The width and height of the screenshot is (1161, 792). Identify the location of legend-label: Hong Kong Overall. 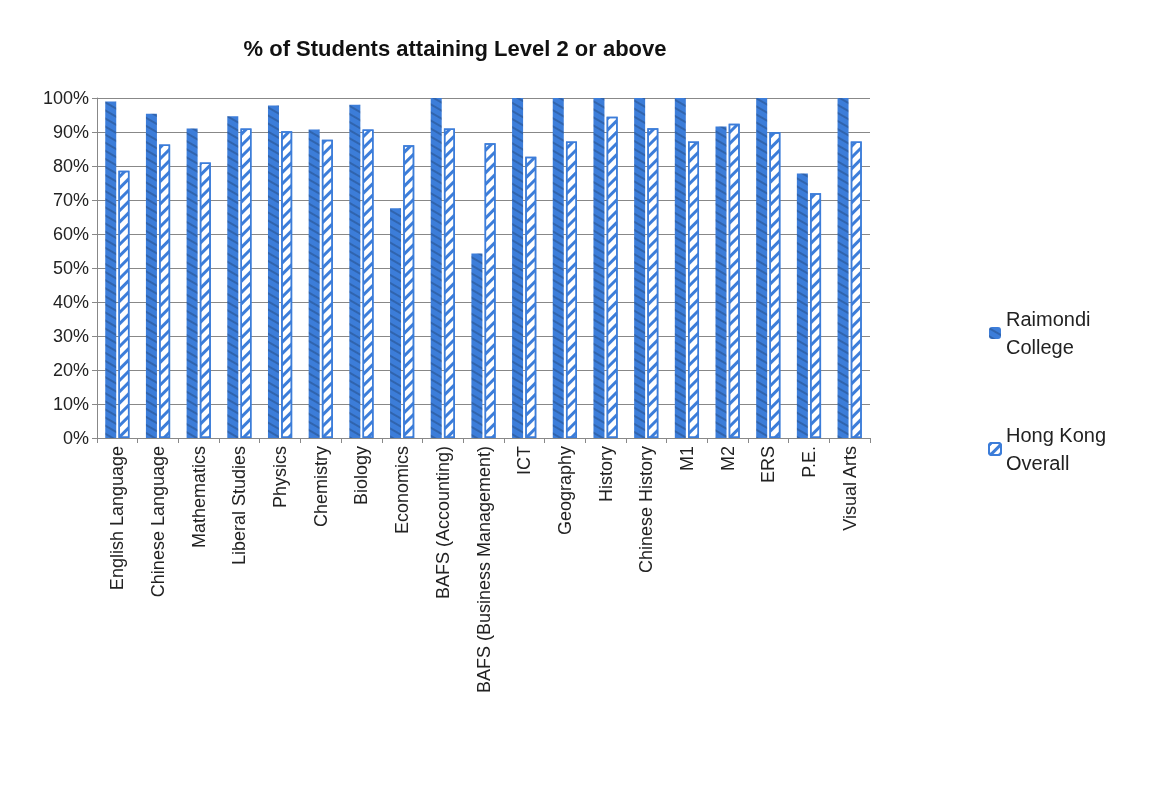
(1059, 449).